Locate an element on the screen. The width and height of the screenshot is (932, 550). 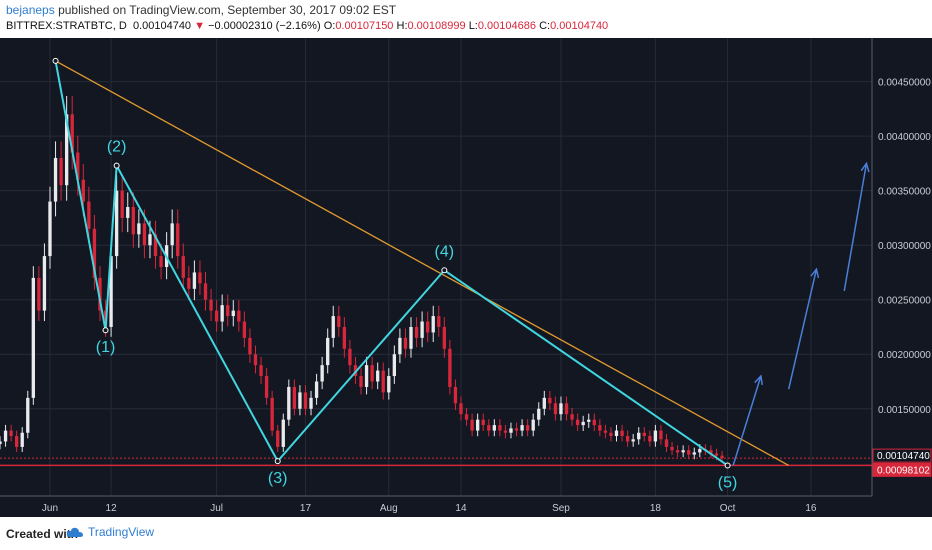
low-label: L: is located at coordinates (473, 26).